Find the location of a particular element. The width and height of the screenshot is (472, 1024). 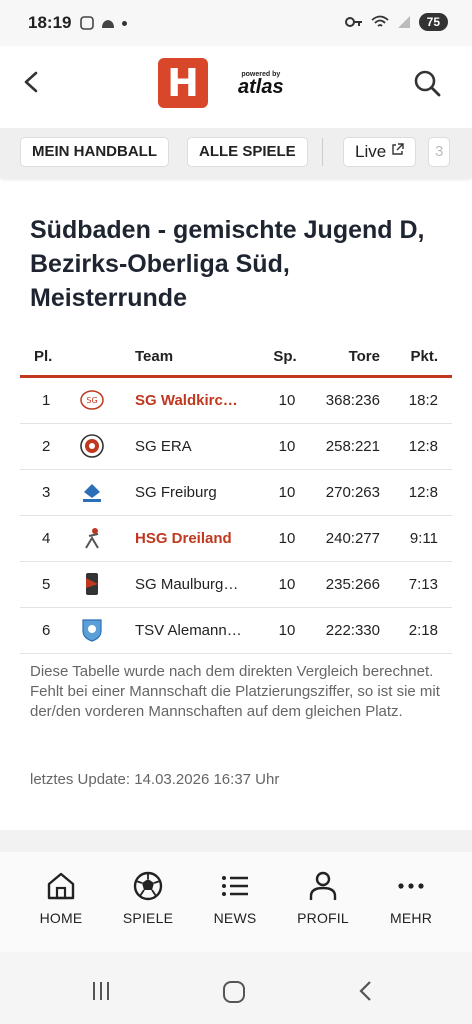

points: 2:18 is located at coordinates (423, 630).